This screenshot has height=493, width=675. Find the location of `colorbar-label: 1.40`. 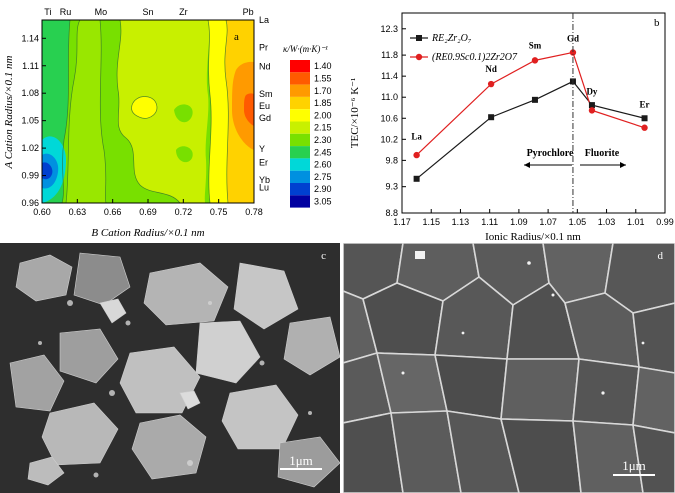

colorbar-label: 1.40 is located at coordinates (323, 66).